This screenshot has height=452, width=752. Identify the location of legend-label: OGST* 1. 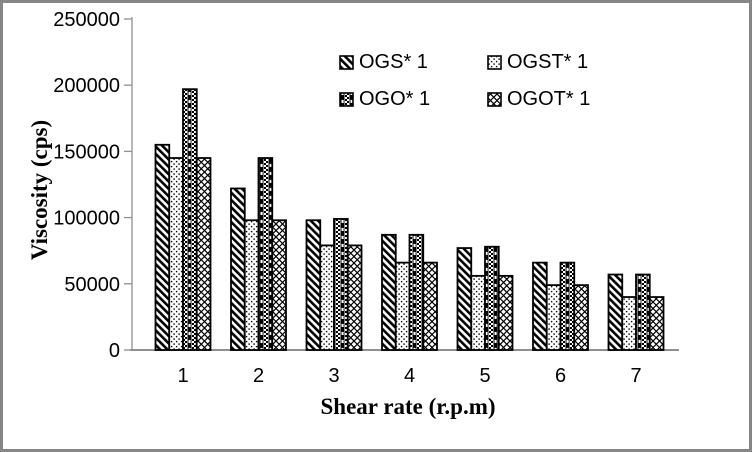
(547, 62).